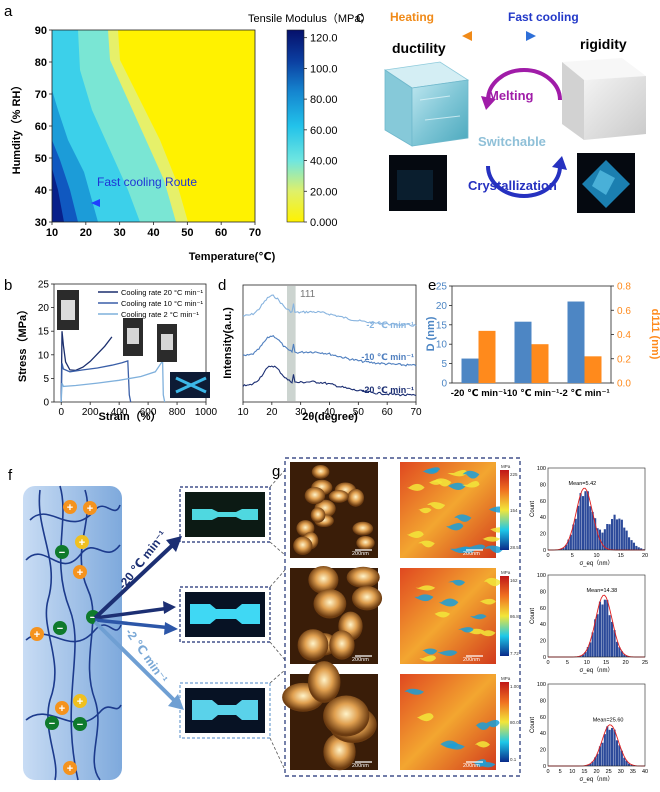 The image size is (660, 792). What do you see at coordinates (387, 390) in the screenshot?
I see `d-series-label: -20 ℃ min⁻¹` at bounding box center [387, 390].